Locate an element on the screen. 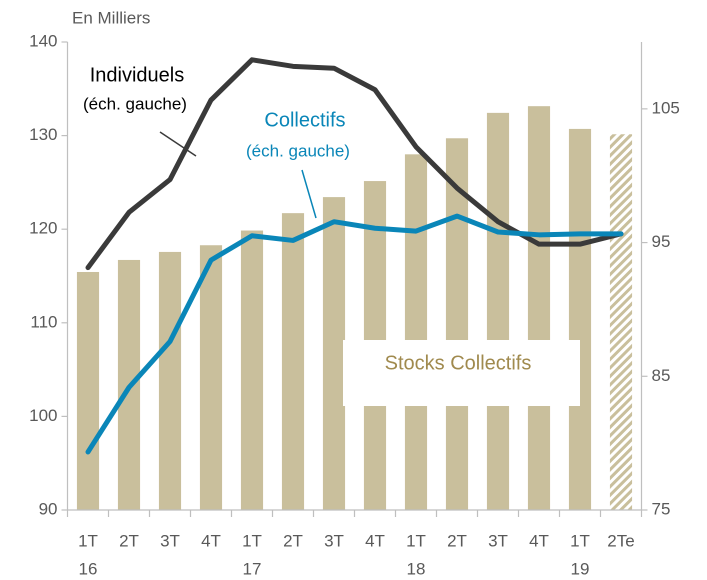  x-tick-label: 2Te is located at coordinates (620, 540).